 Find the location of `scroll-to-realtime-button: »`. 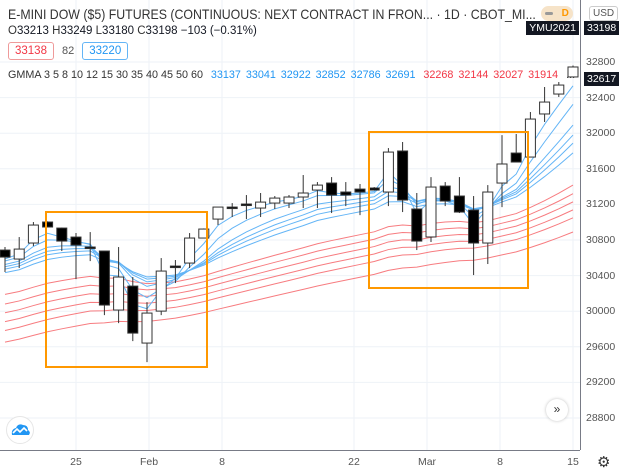

scroll-to-realtime-button: » is located at coordinates (557, 410).